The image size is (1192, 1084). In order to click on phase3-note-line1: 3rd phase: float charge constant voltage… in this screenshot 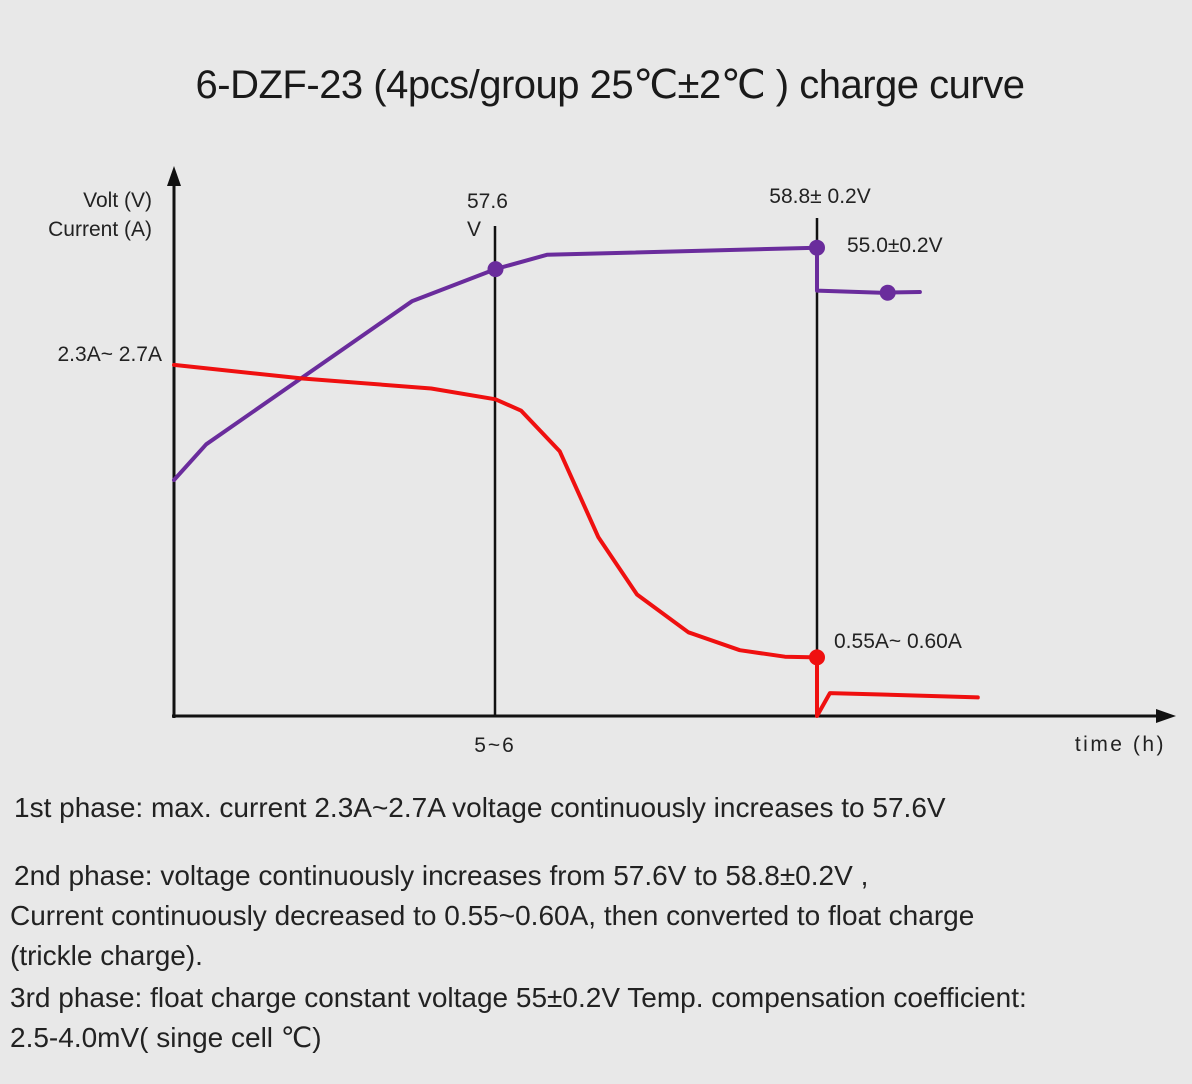, I will do `click(518, 997)`.